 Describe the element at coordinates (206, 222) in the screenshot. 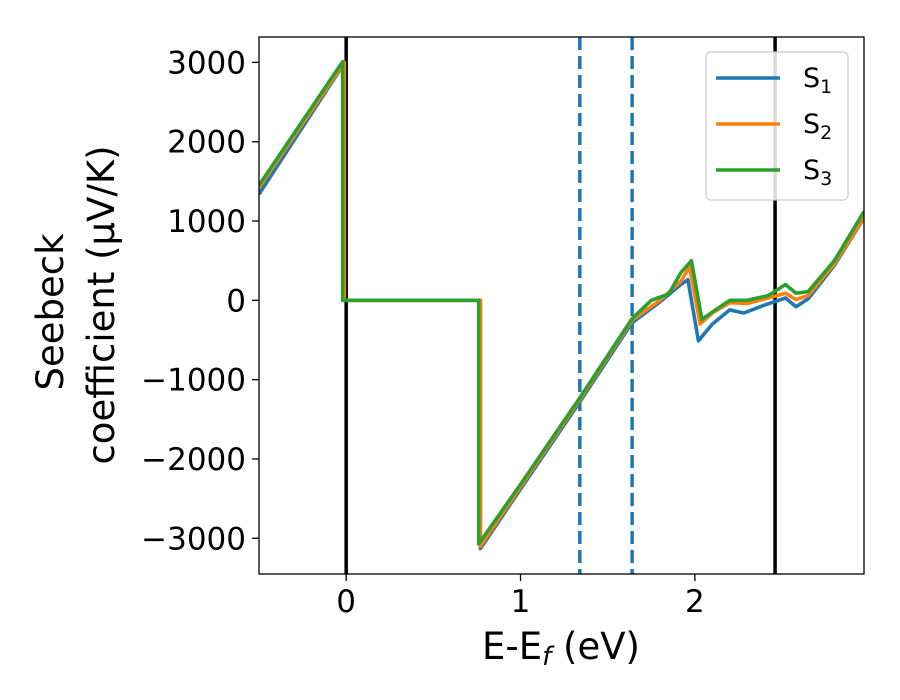

I see `y-tick-label: 1000` at that location.